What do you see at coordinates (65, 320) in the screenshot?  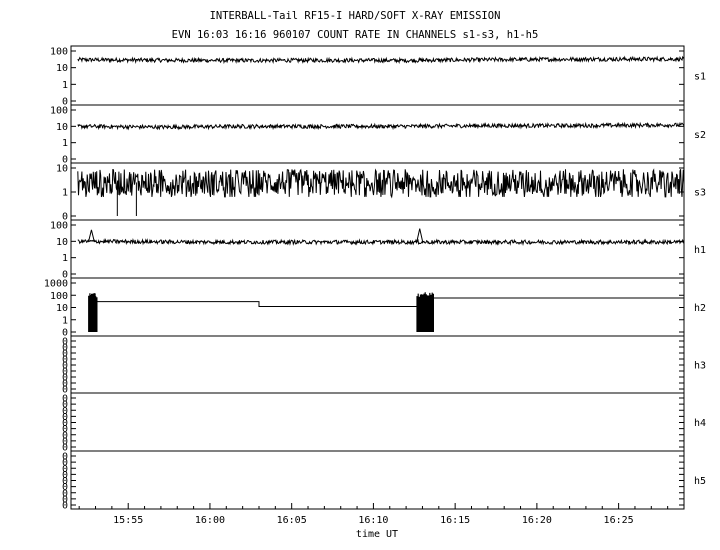 I see `y-tick-label-h2: 1` at bounding box center [65, 320].